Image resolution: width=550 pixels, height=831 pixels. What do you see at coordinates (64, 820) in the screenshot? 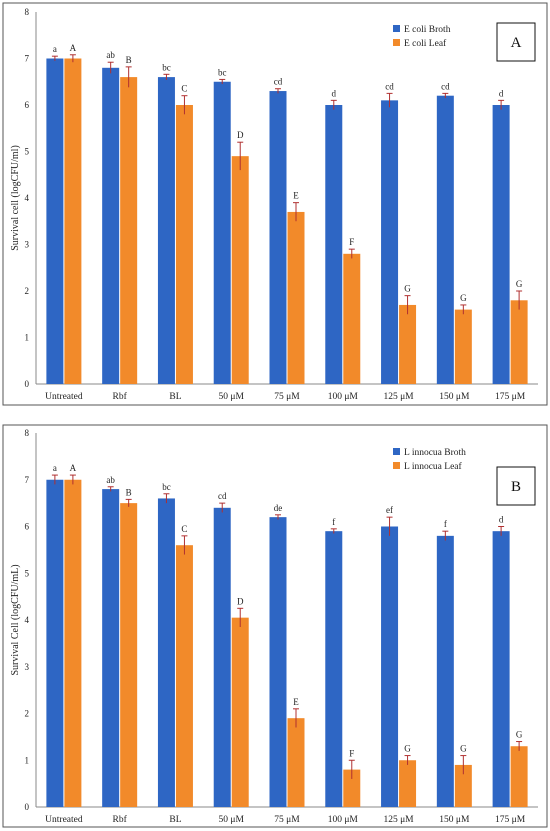
I see `x-tick-label: Untreated` at bounding box center [64, 820].